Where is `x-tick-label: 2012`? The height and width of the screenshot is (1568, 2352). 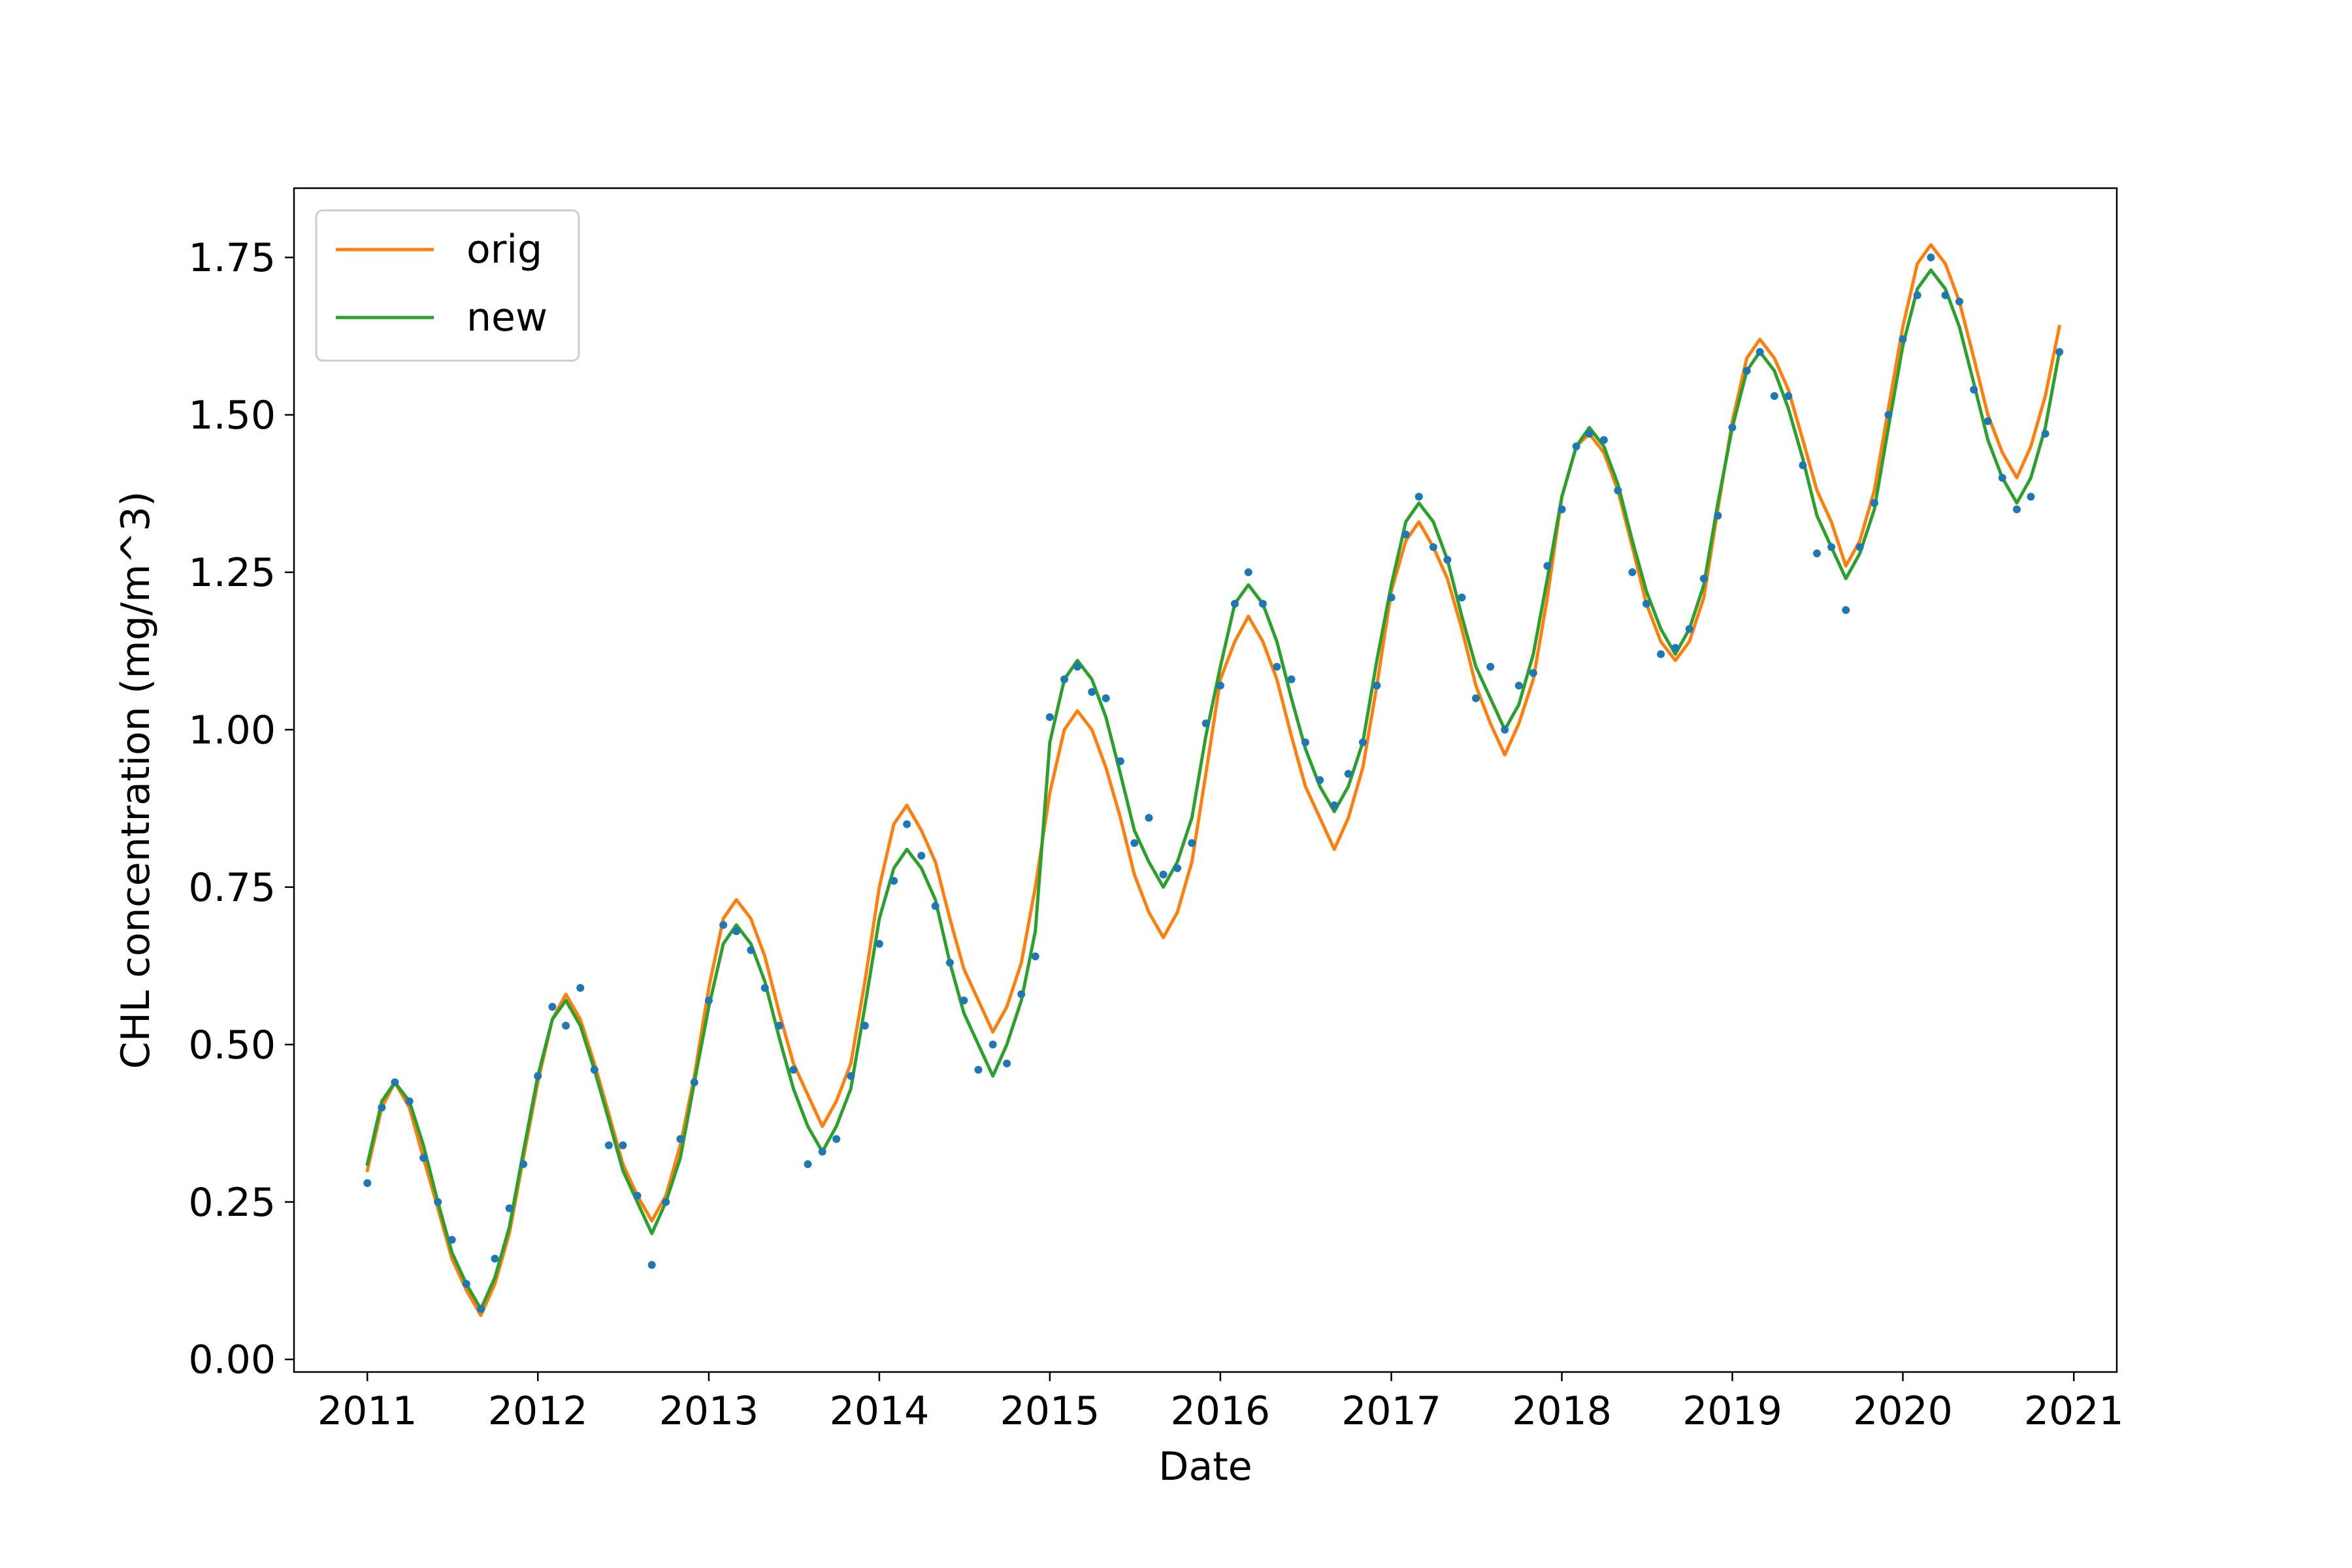 x-tick-label: 2012 is located at coordinates (538, 1411).